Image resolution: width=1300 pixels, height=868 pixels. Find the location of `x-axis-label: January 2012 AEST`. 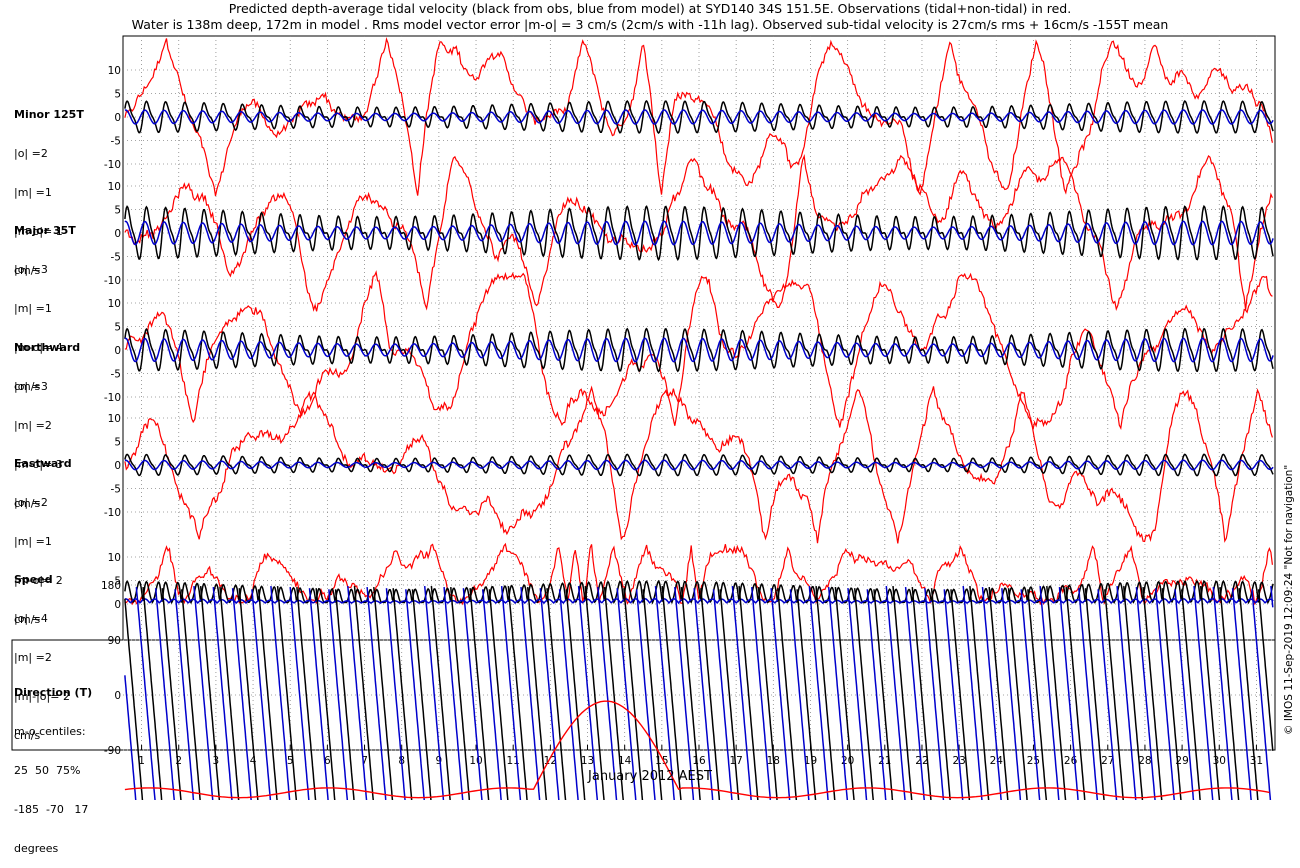

x-axis-label: January 2012 AEST is located at coordinates (650, 776).